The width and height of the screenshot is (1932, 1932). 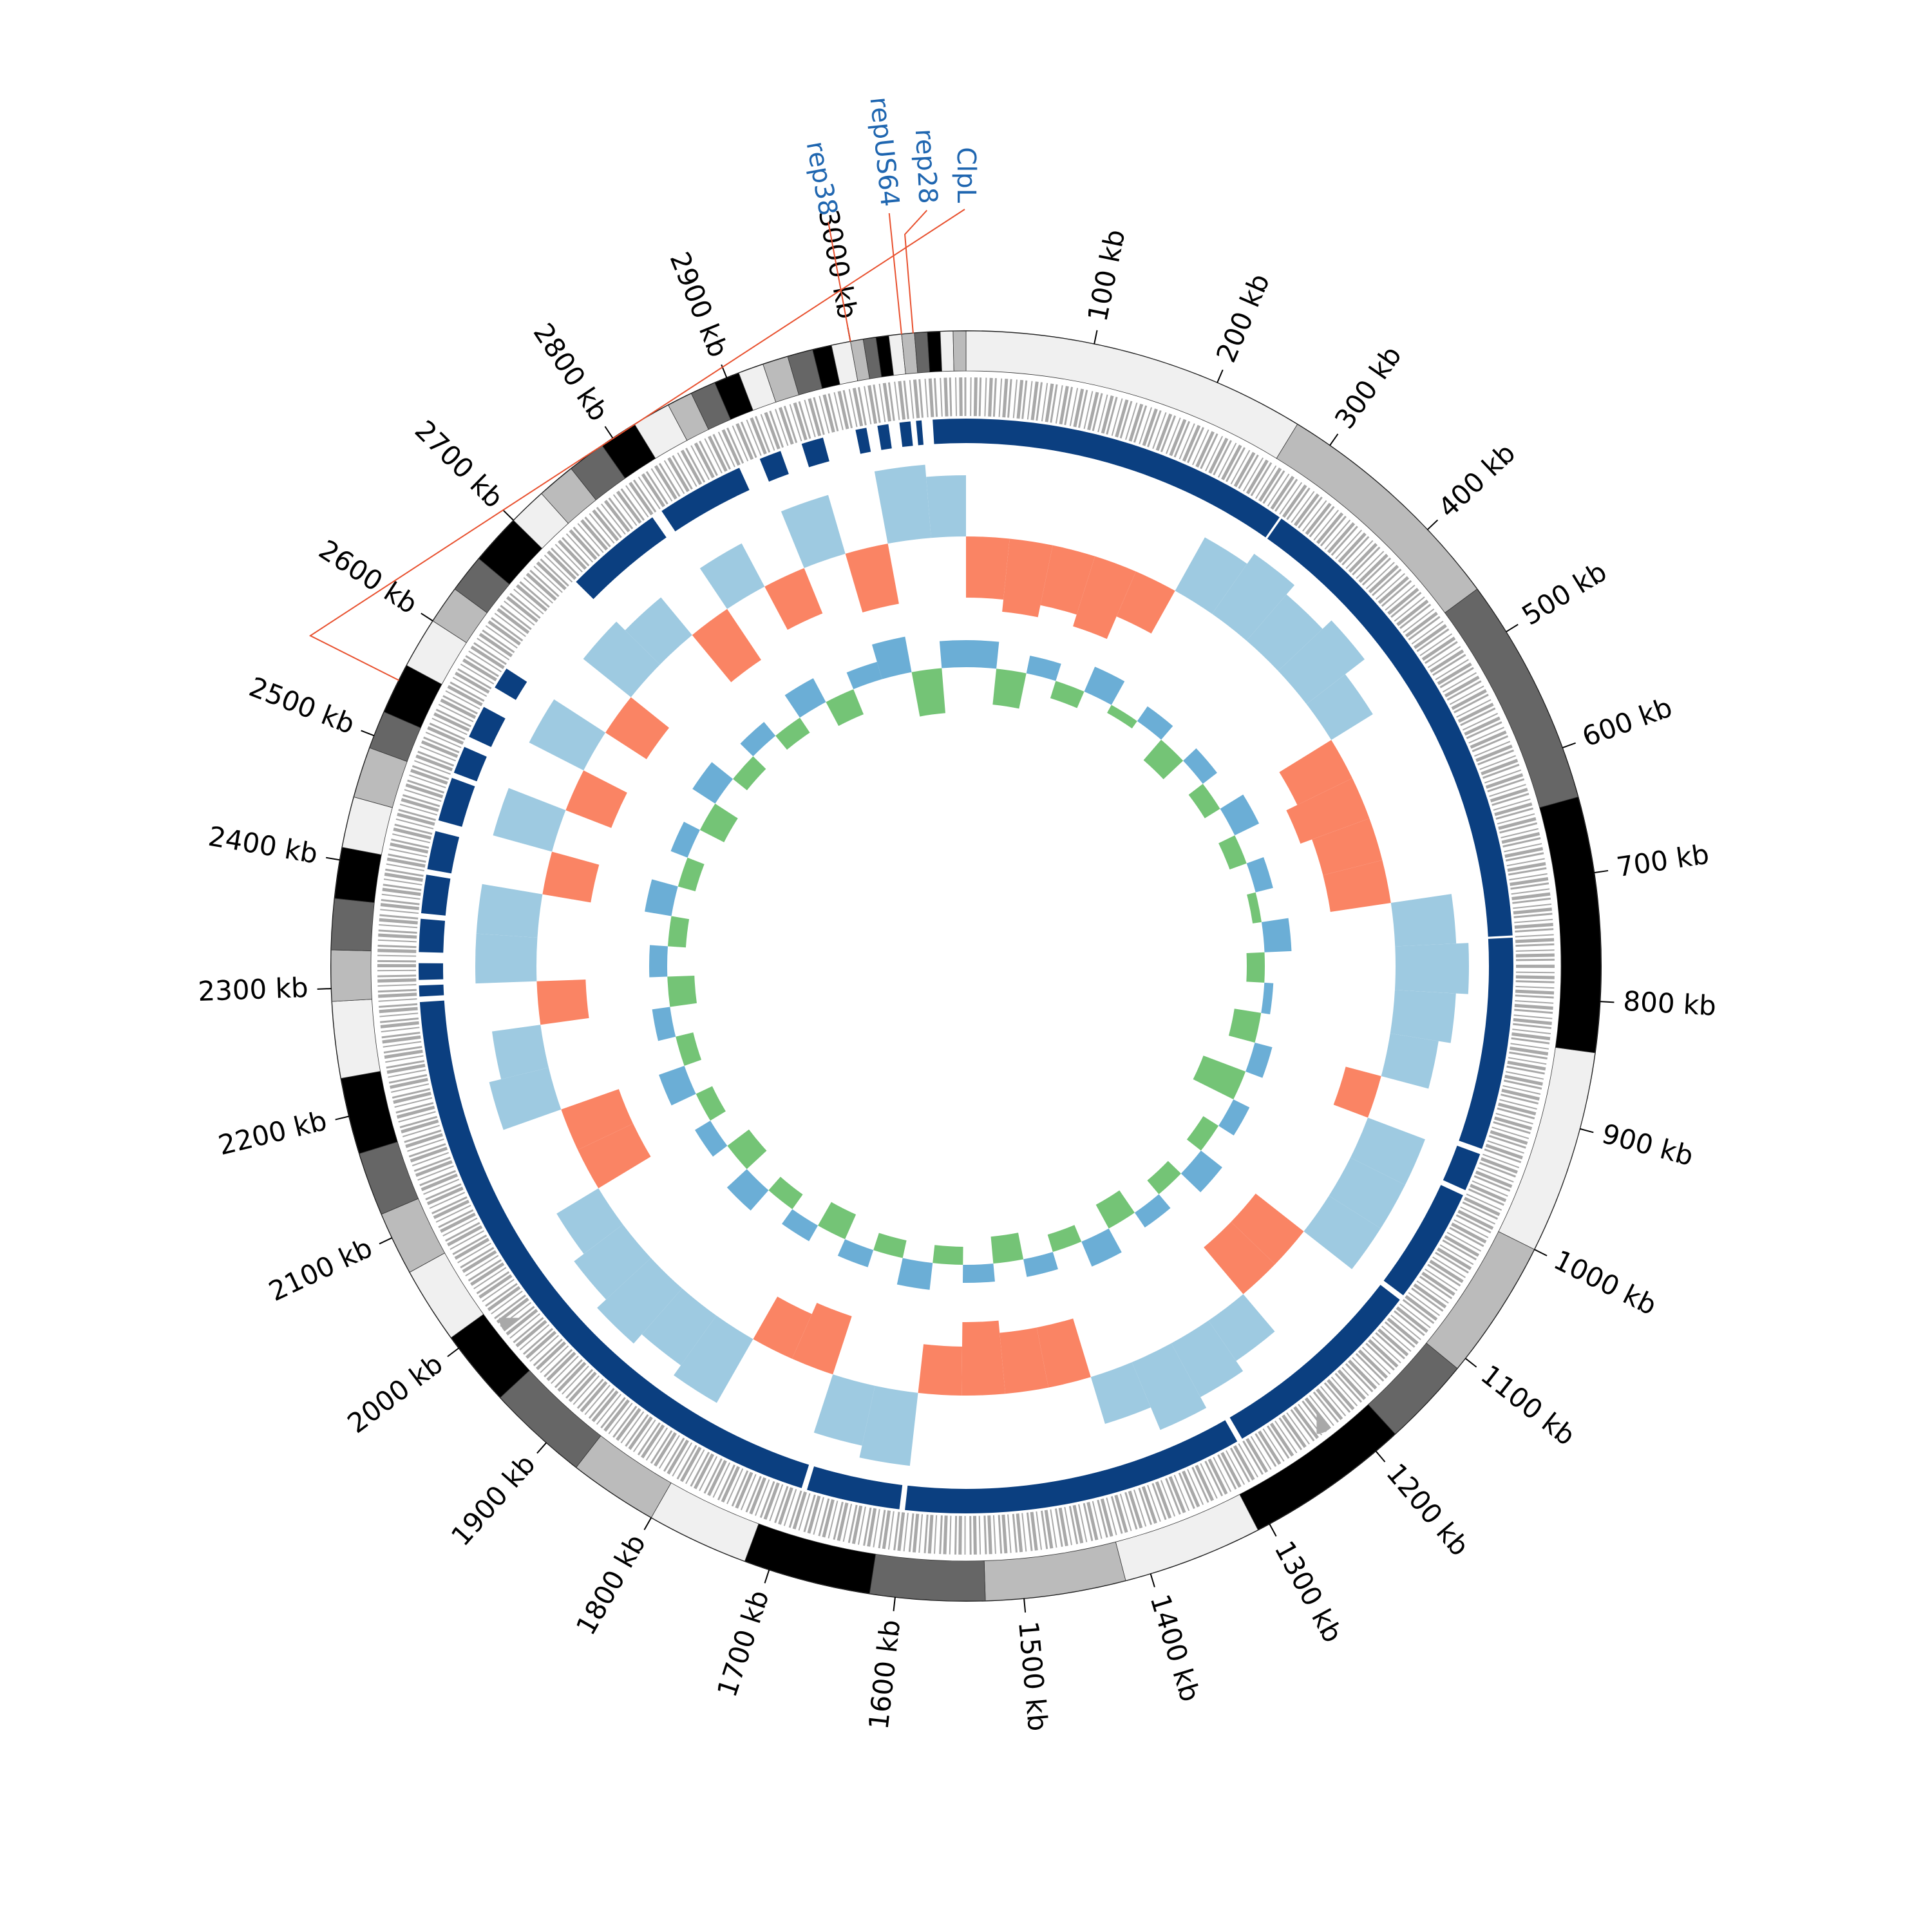 What do you see at coordinates (1428, 1510) in the screenshot?
I see `x-tick-label: 1200 kb` at bounding box center [1428, 1510].